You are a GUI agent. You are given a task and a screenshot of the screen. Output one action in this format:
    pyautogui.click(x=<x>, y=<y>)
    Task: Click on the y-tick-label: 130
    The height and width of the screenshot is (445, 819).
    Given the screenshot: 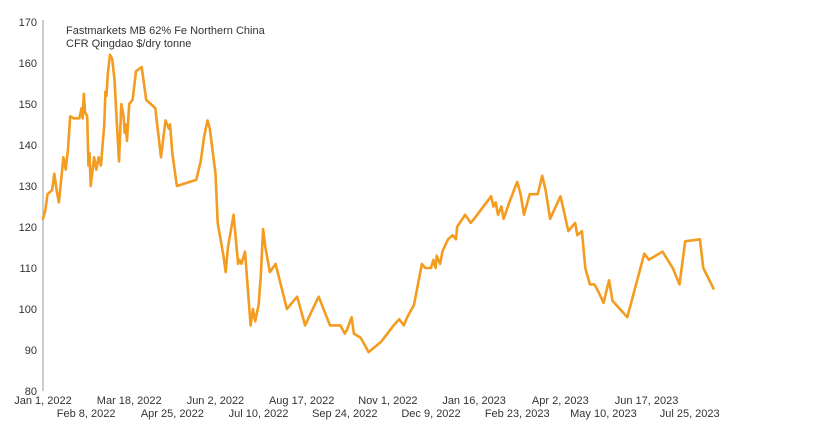 What is the action you would take?
    pyautogui.click(x=28, y=187)
    